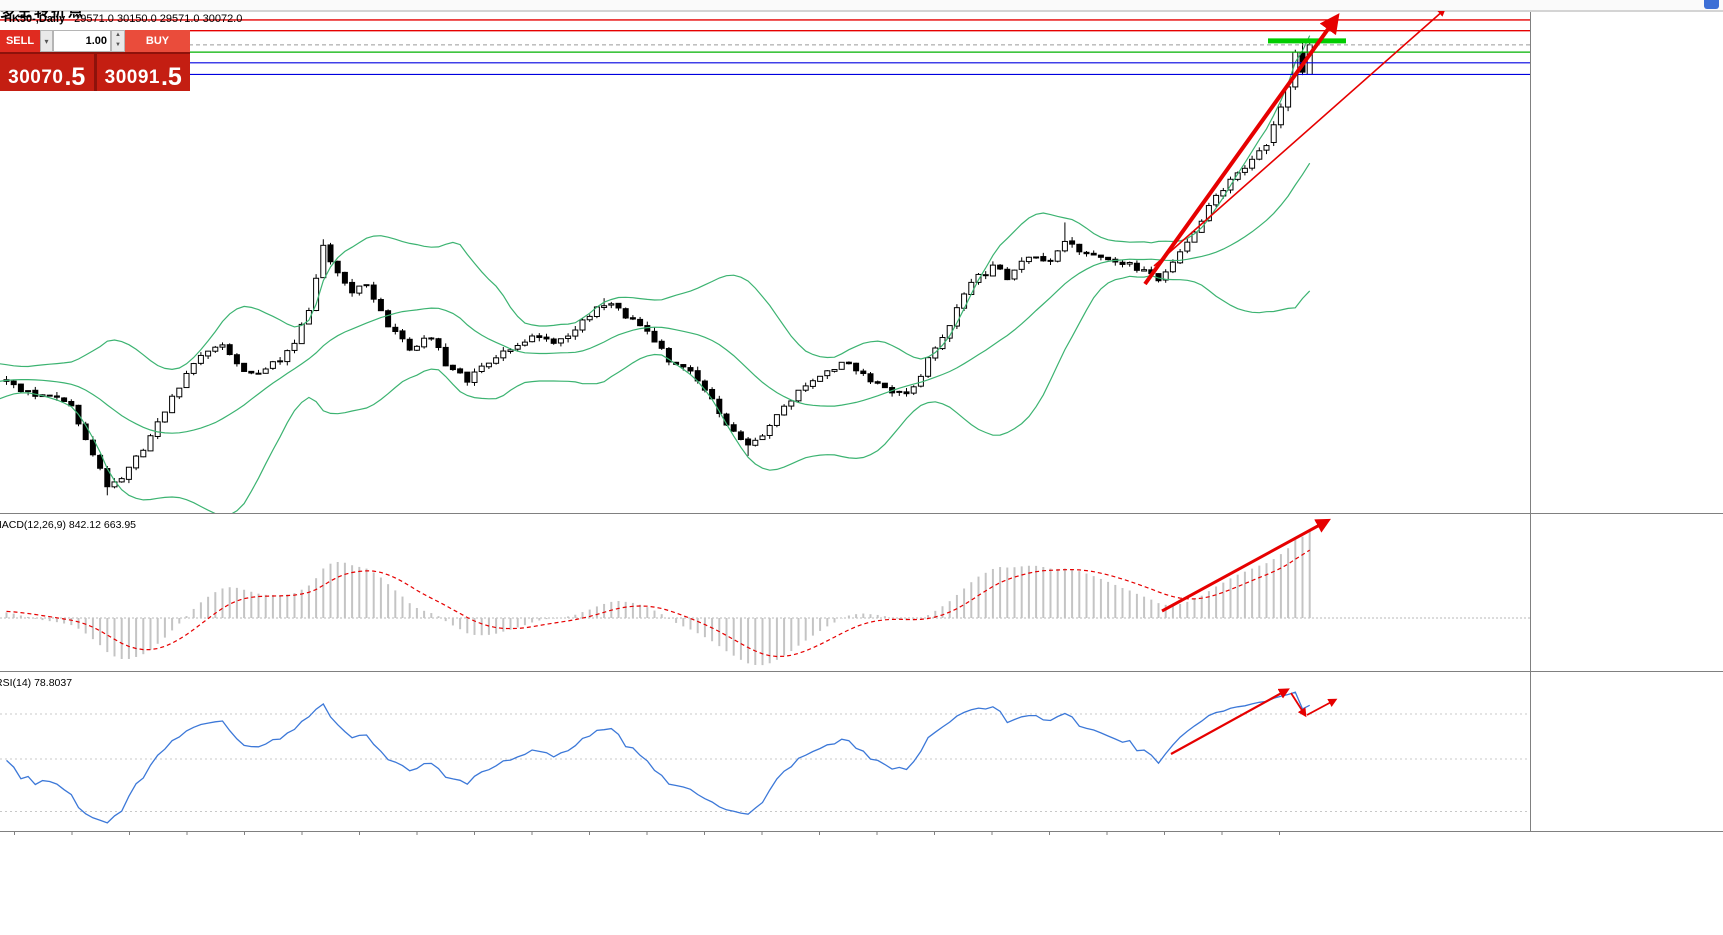  What do you see at coordinates (132, 77) in the screenshot?
I see `ask-price: 30091` at bounding box center [132, 77].